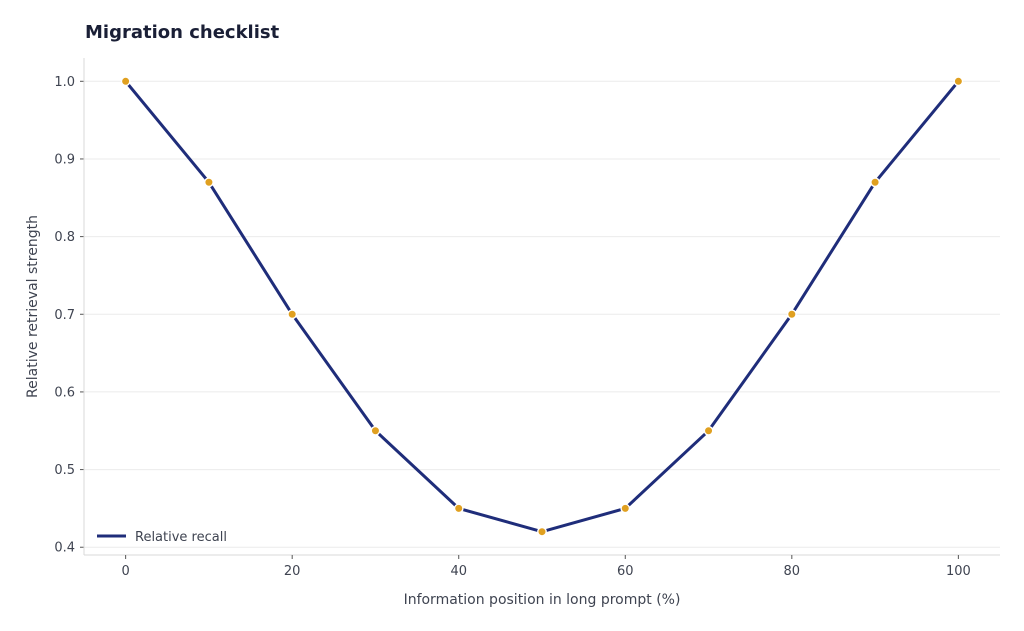 Image resolution: width=1024 pixels, height=631 pixels. What do you see at coordinates (64, 237) in the screenshot?
I see `y-tick-label: 0.8` at bounding box center [64, 237].